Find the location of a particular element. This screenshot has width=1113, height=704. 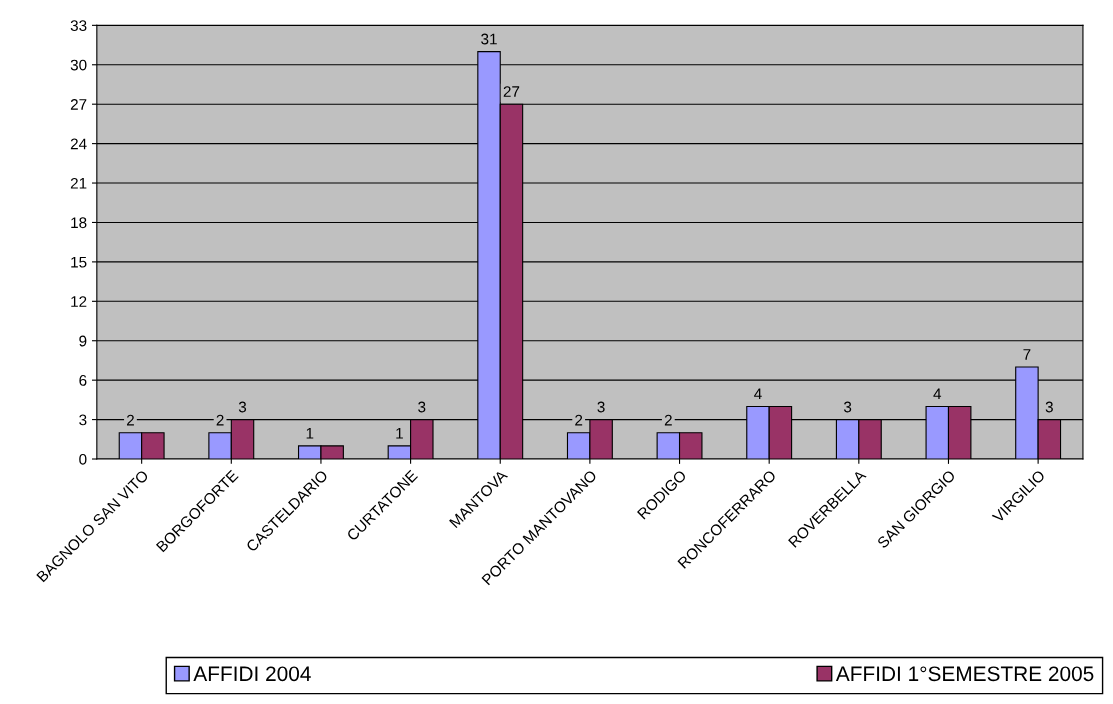

data-label: 31 is located at coordinates (489, 39).